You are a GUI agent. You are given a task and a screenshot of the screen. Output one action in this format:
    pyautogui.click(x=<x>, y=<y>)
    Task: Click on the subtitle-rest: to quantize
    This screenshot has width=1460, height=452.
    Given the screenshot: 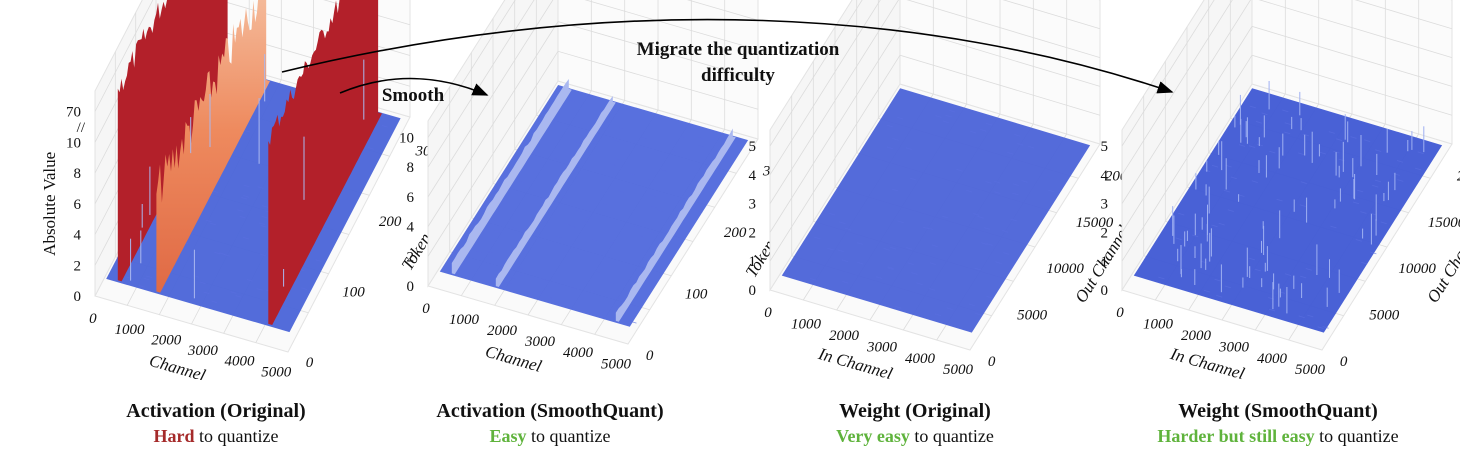 What is the action you would take?
    pyautogui.click(x=236, y=436)
    